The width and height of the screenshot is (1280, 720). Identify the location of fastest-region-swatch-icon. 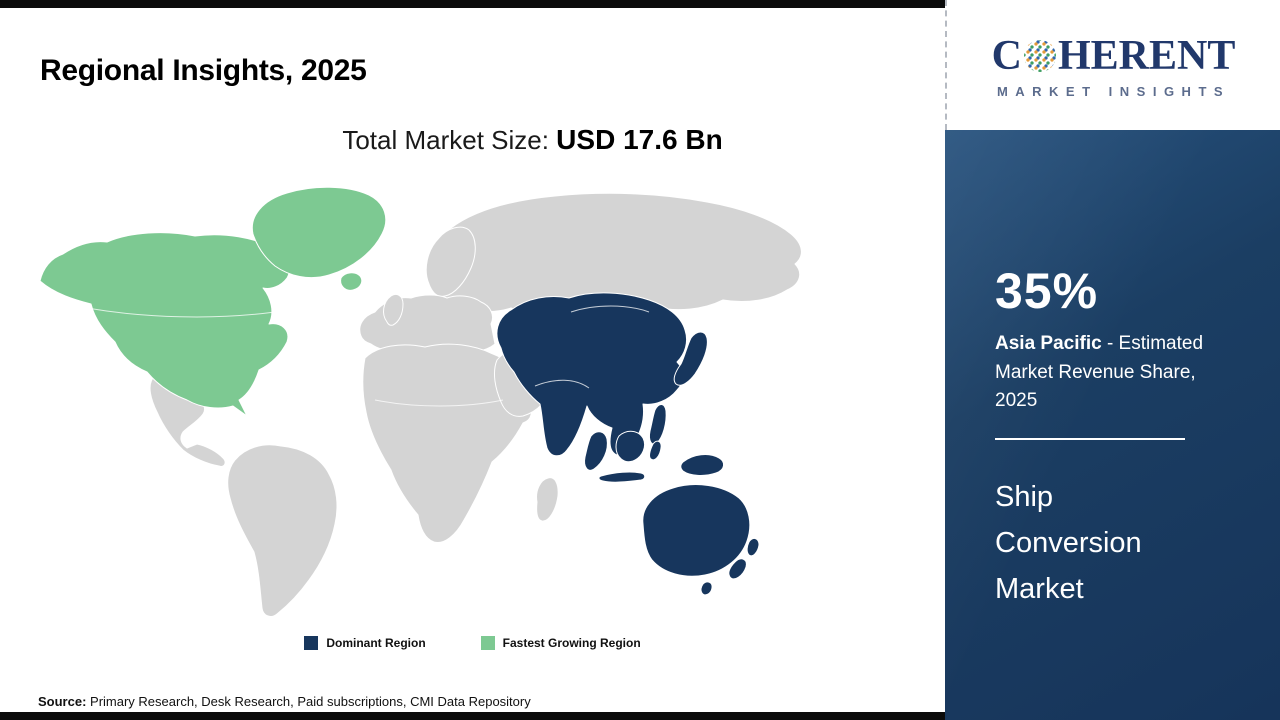
(487, 643).